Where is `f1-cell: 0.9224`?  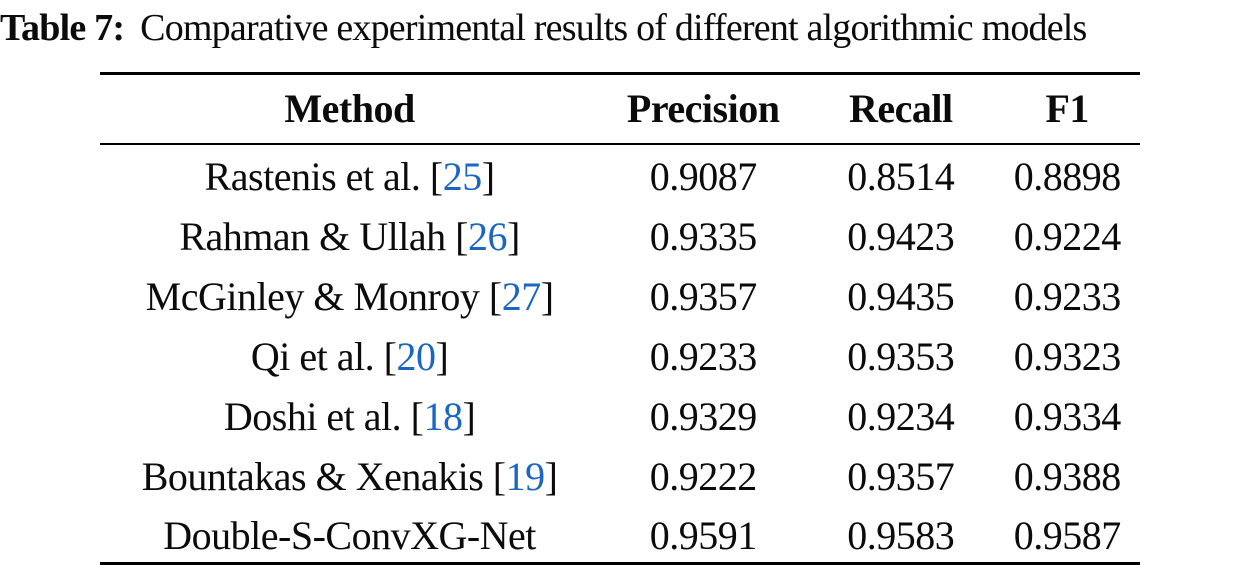
f1-cell: 0.9224 is located at coordinates (1067, 236).